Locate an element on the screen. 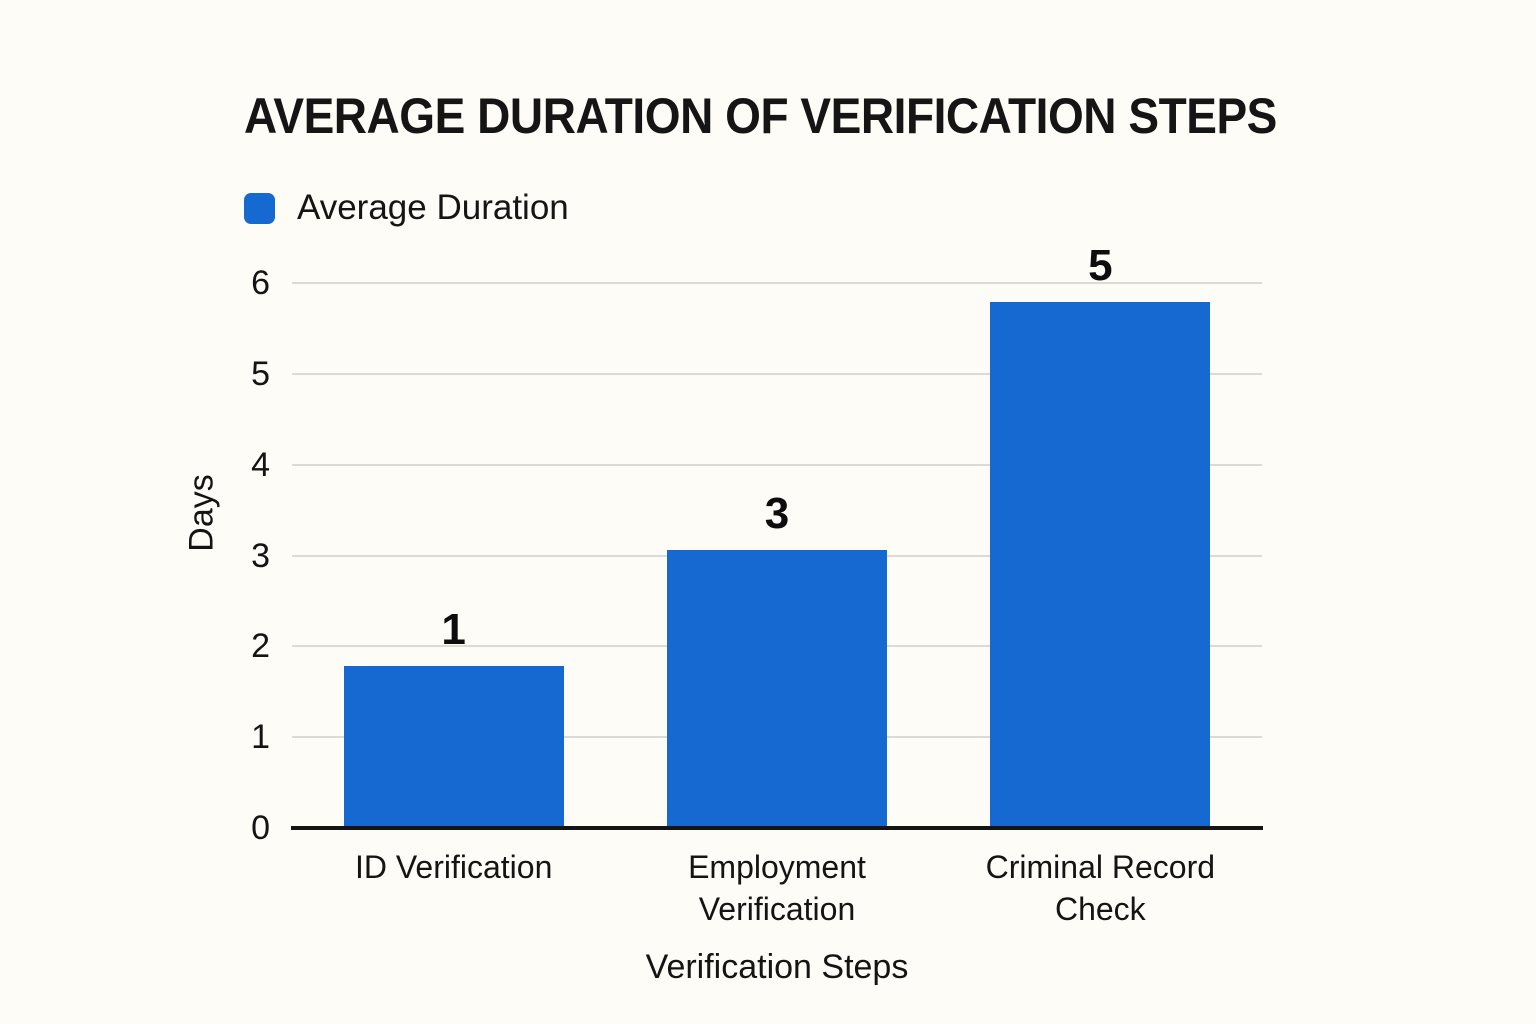 Image resolution: width=1536 pixels, height=1024 pixels. legend-swatch-icon is located at coordinates (259, 208).